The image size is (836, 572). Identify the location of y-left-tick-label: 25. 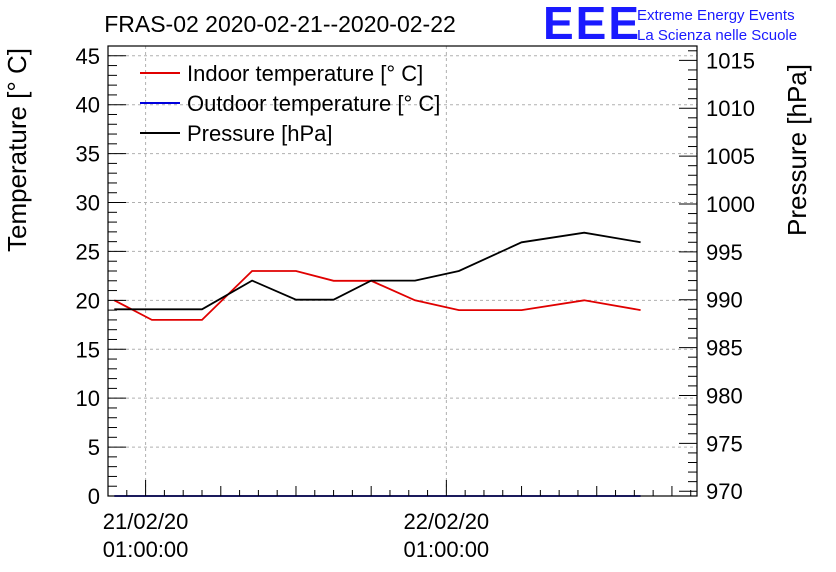
(88, 251).